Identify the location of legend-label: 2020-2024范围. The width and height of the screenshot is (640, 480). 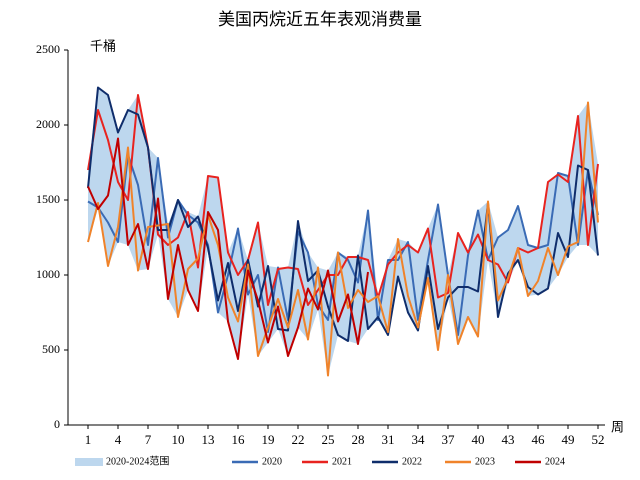
(137, 460).